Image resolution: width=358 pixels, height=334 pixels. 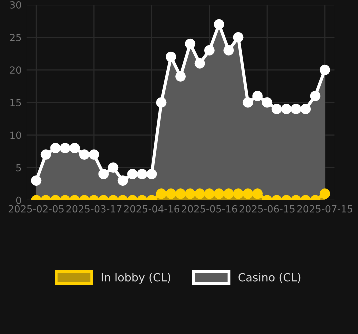 I want to click on y-tick-label: 30, so click(x=16, y=5).